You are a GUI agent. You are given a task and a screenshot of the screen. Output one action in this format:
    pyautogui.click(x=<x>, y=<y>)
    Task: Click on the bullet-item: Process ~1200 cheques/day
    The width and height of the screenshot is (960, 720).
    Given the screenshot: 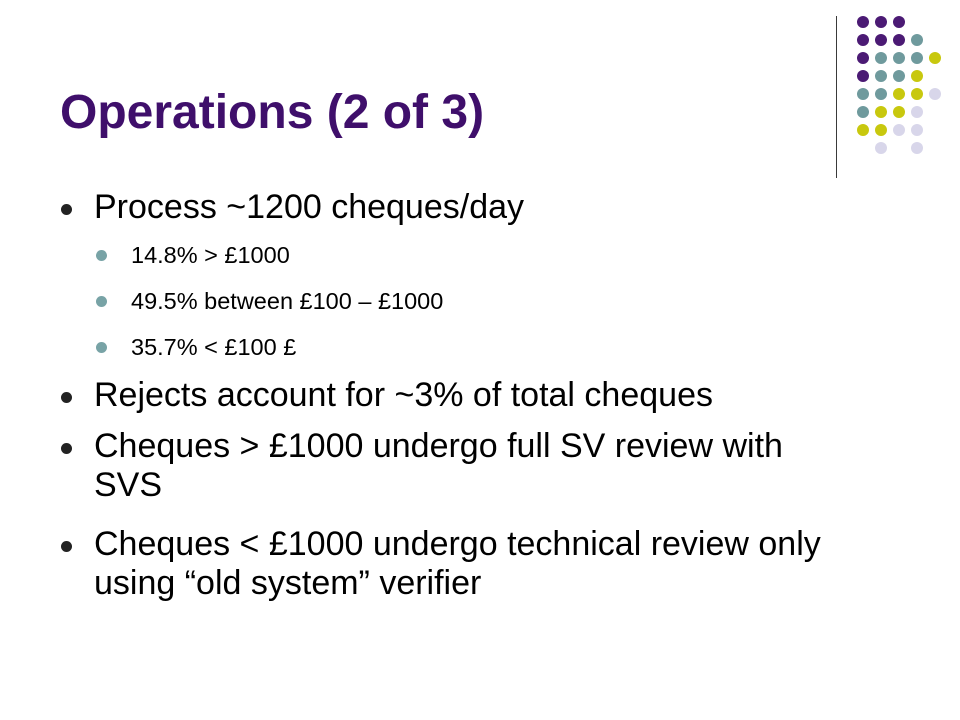 What is the action you would take?
    pyautogui.click(x=309, y=207)
    